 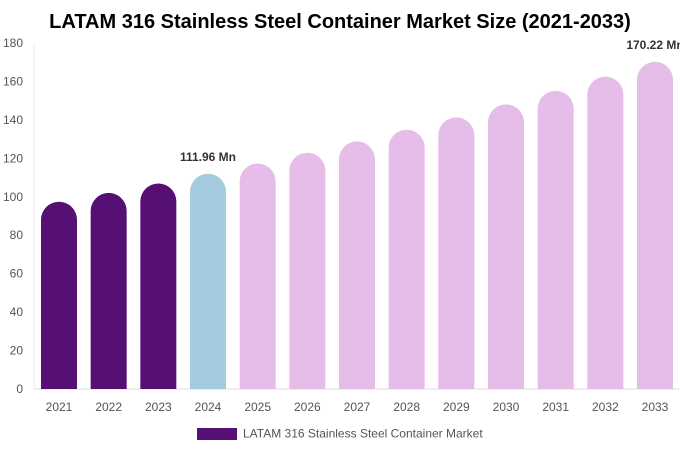 What do you see at coordinates (406, 259) in the screenshot?
I see `bar-2028` at bounding box center [406, 259].